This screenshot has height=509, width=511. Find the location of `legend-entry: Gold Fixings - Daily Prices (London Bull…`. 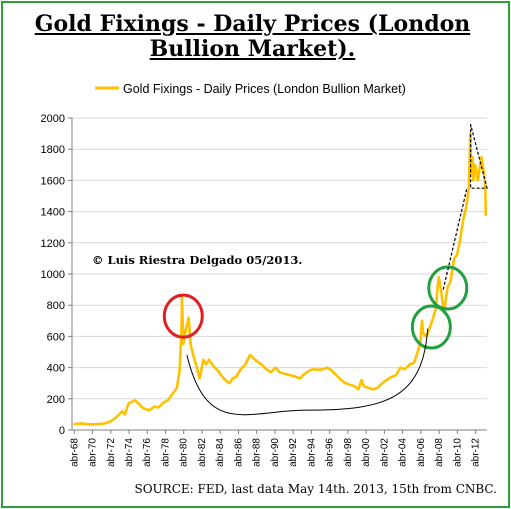

legend-entry: Gold Fixings - Daily Prices (London Bull… is located at coordinates (264, 89).